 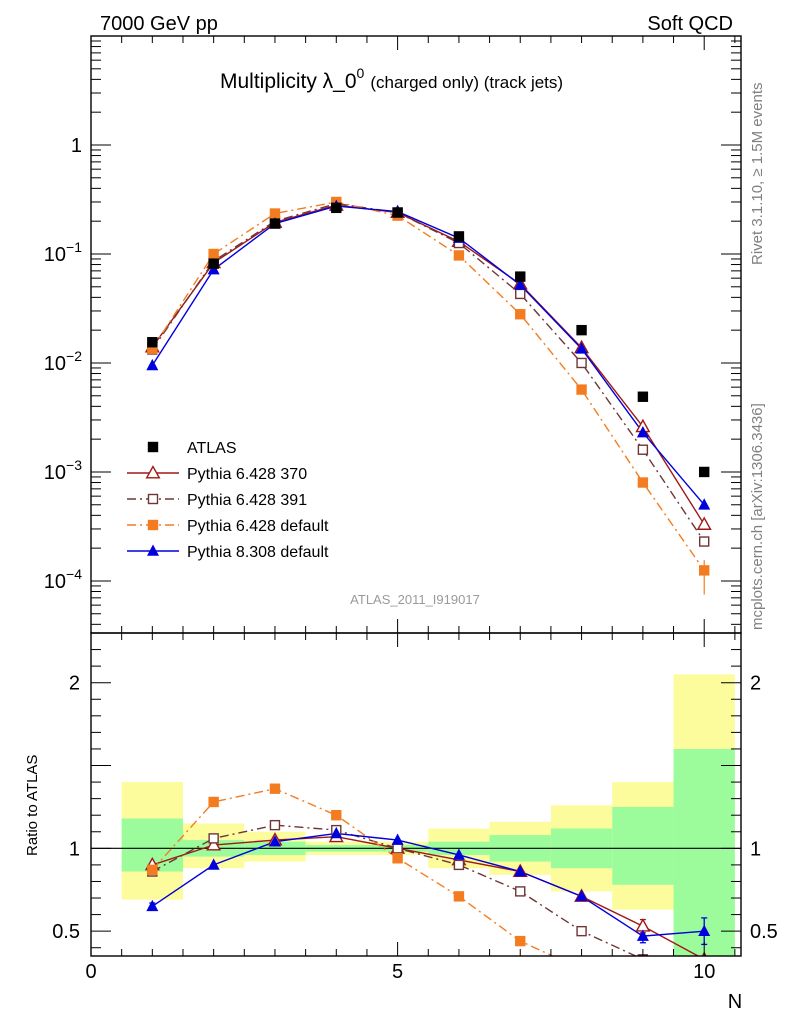 What do you see at coordinates (735, 1002) in the screenshot?
I see `x-axis-label: N` at bounding box center [735, 1002].